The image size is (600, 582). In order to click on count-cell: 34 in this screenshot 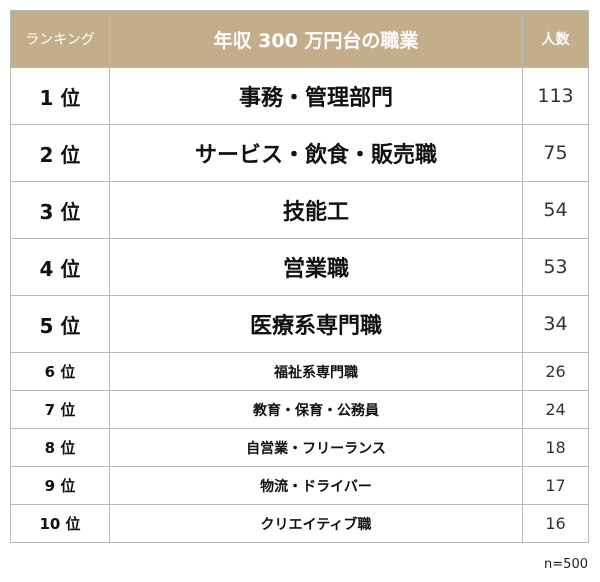, I will do `click(555, 324)`.